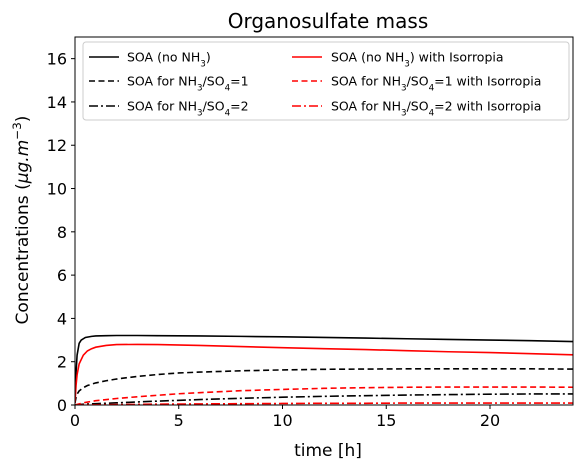 The width and height of the screenshot is (582, 469). Describe the element at coordinates (57, 59) in the screenshot. I see `y-tick-label: 16` at that location.